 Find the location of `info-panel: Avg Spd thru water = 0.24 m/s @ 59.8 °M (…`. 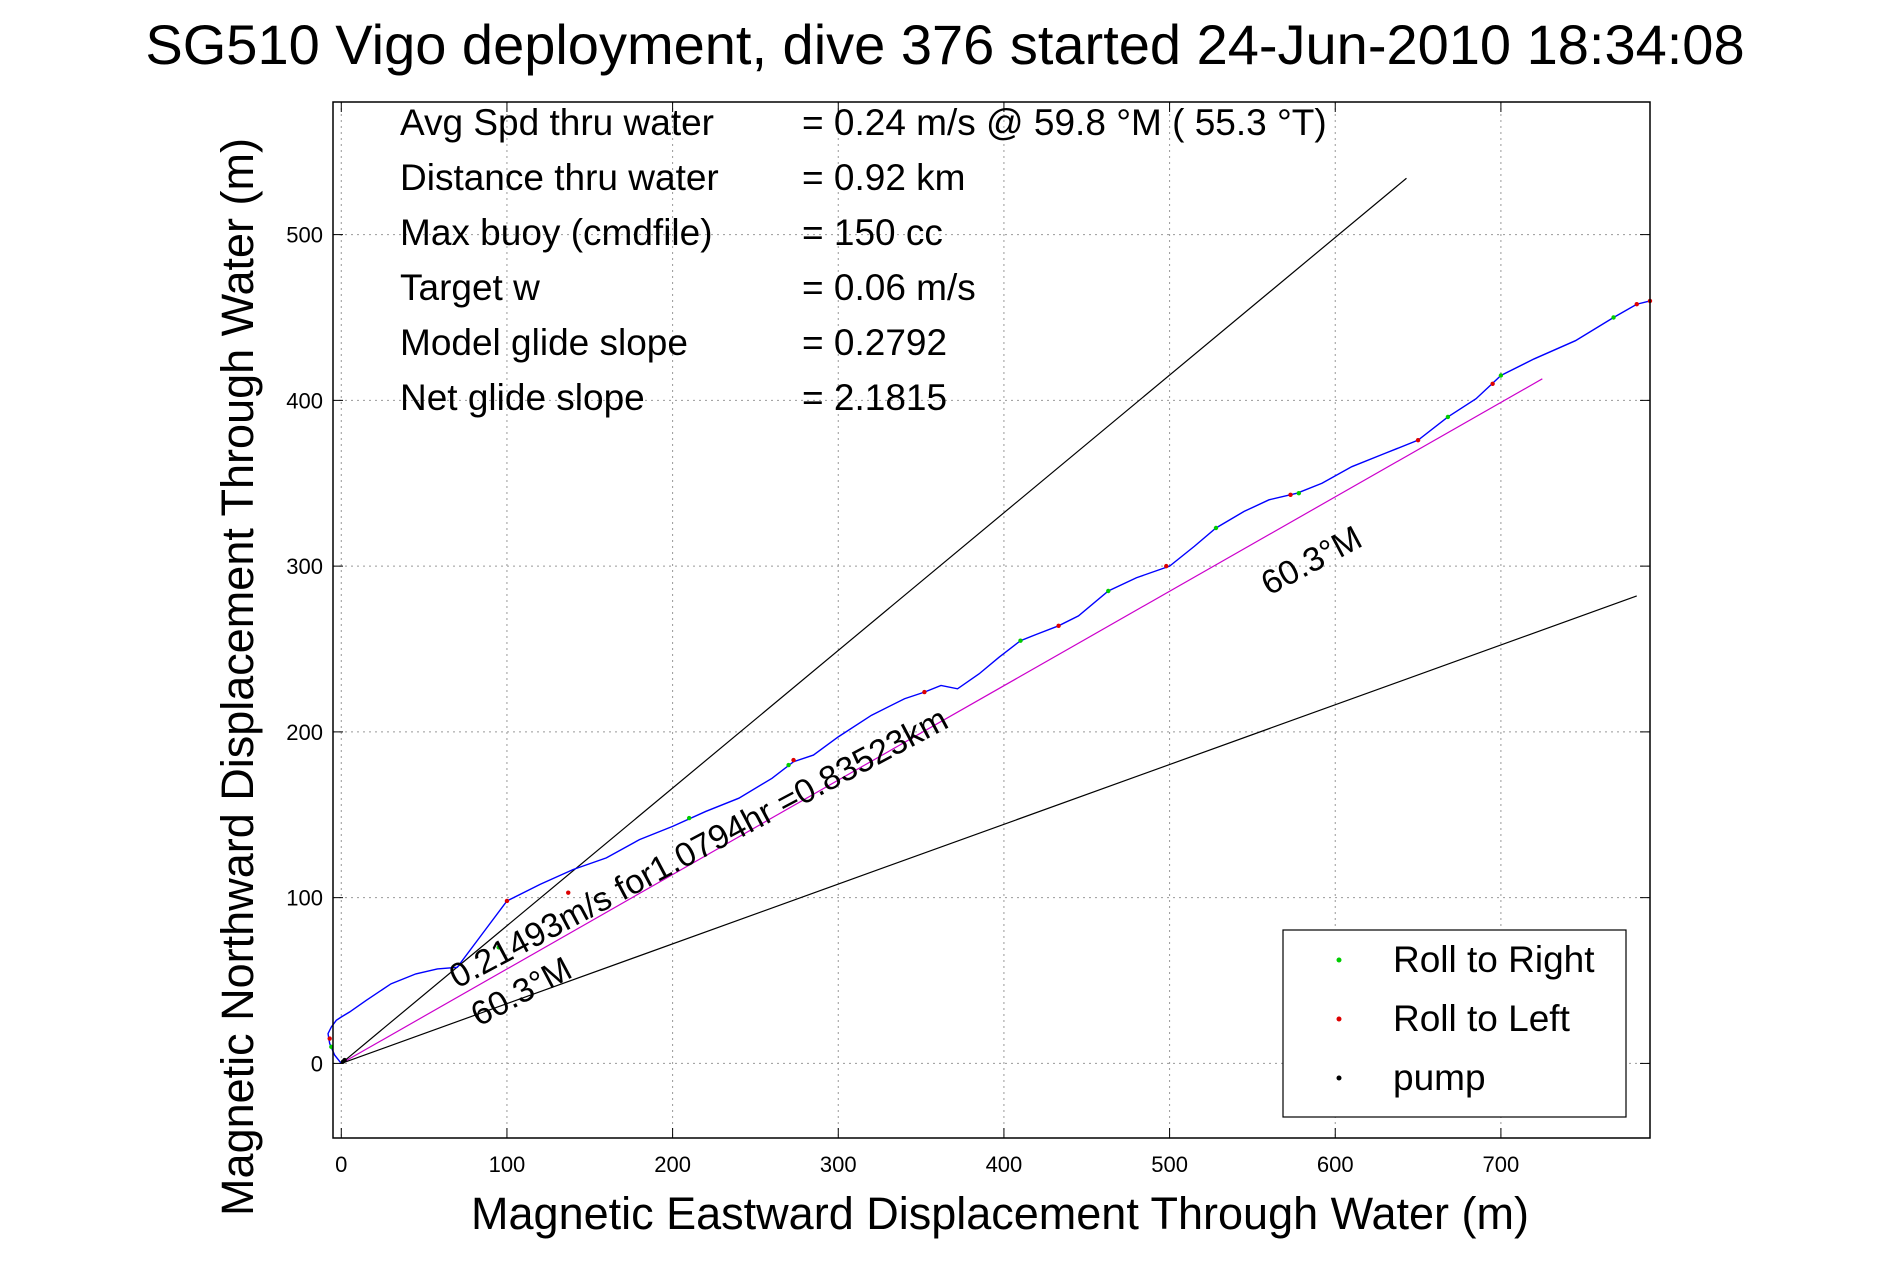

info-panel: Avg Spd thru water = 0.24 m/s @ 59.8 °M (… is located at coordinates (863, 260).